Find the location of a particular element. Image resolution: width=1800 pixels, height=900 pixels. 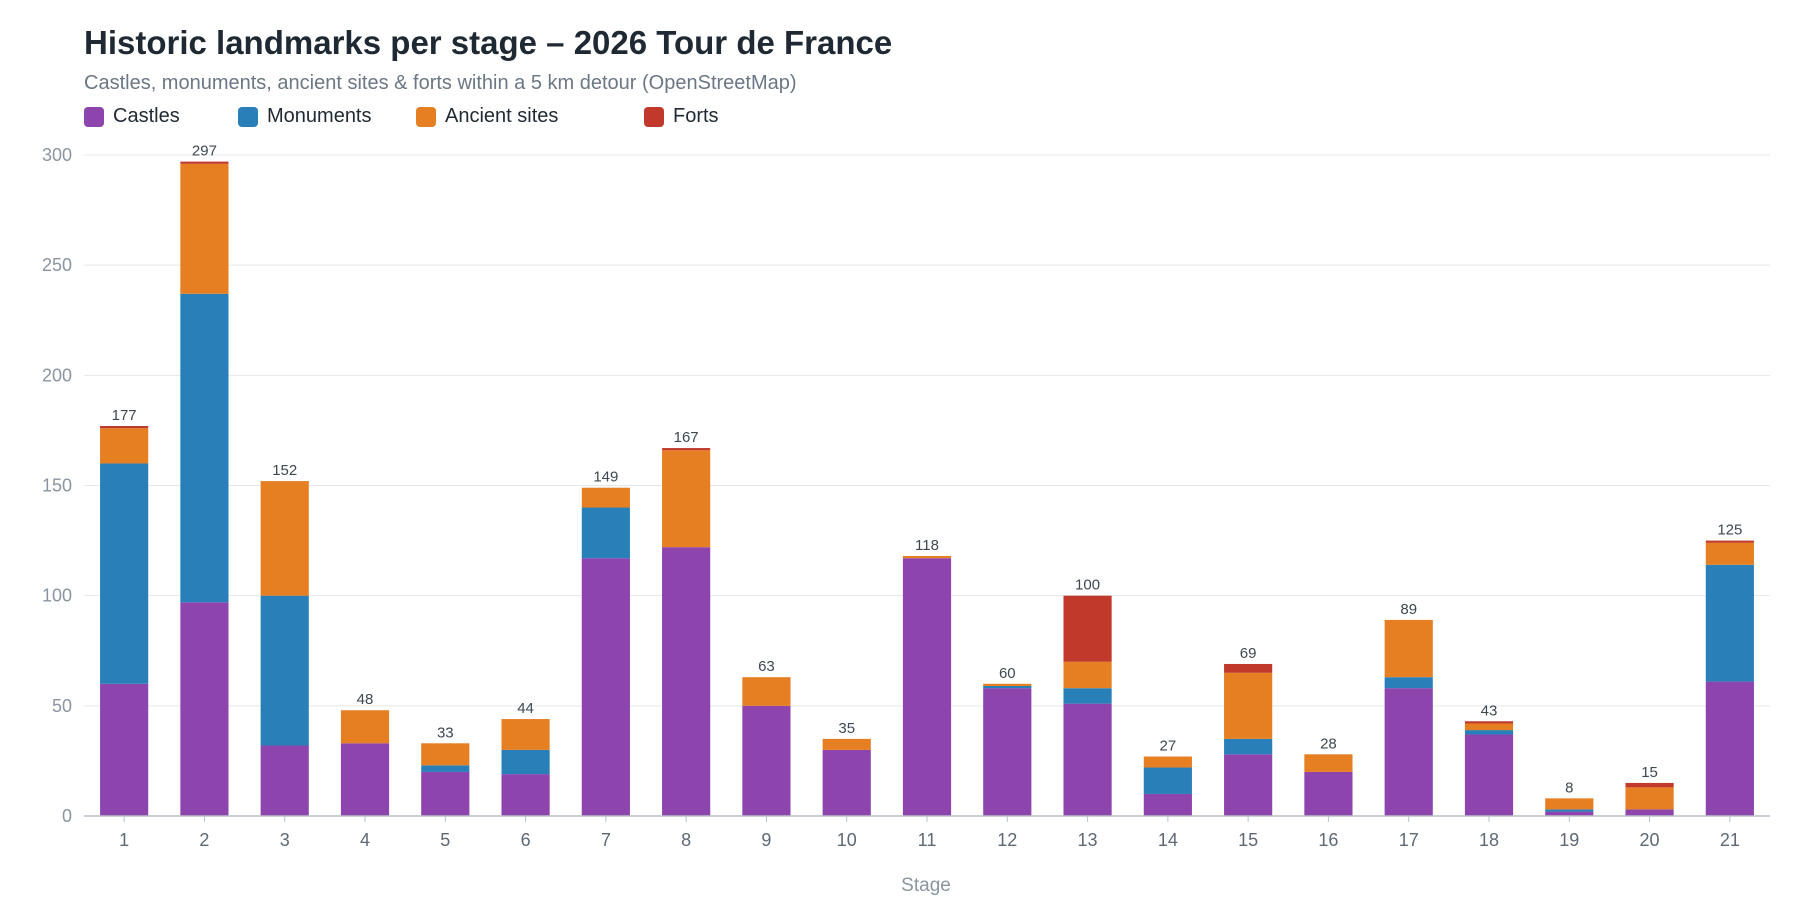

x-tick-label: 4 is located at coordinates (365, 840).